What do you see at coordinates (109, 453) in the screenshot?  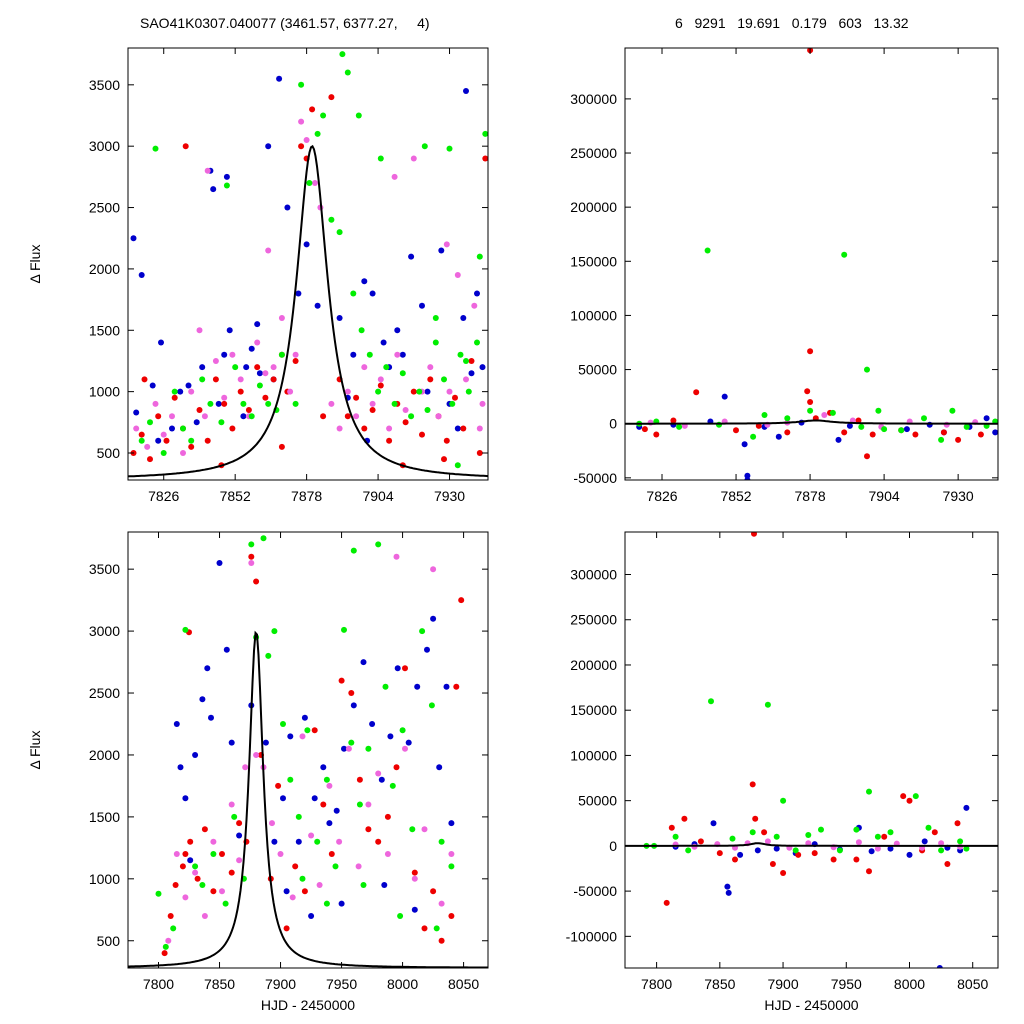 I see `y-tick-label: 500` at bounding box center [109, 453].